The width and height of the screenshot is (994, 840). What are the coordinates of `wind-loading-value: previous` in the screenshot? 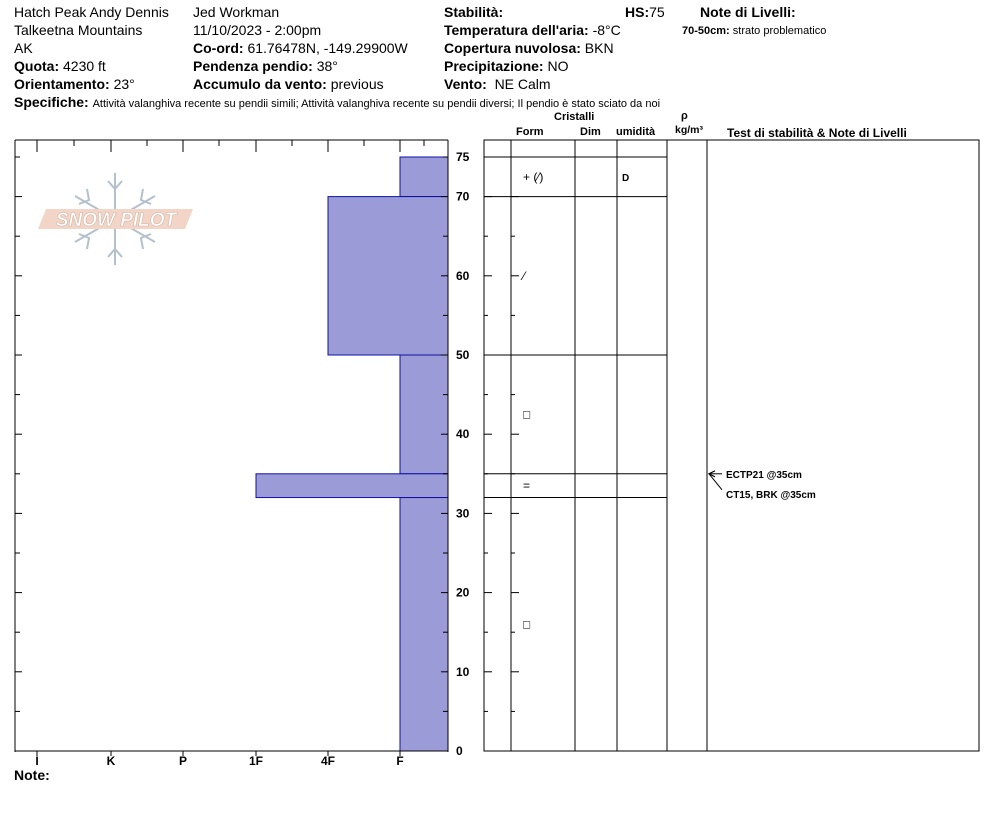 It's located at (357, 84).